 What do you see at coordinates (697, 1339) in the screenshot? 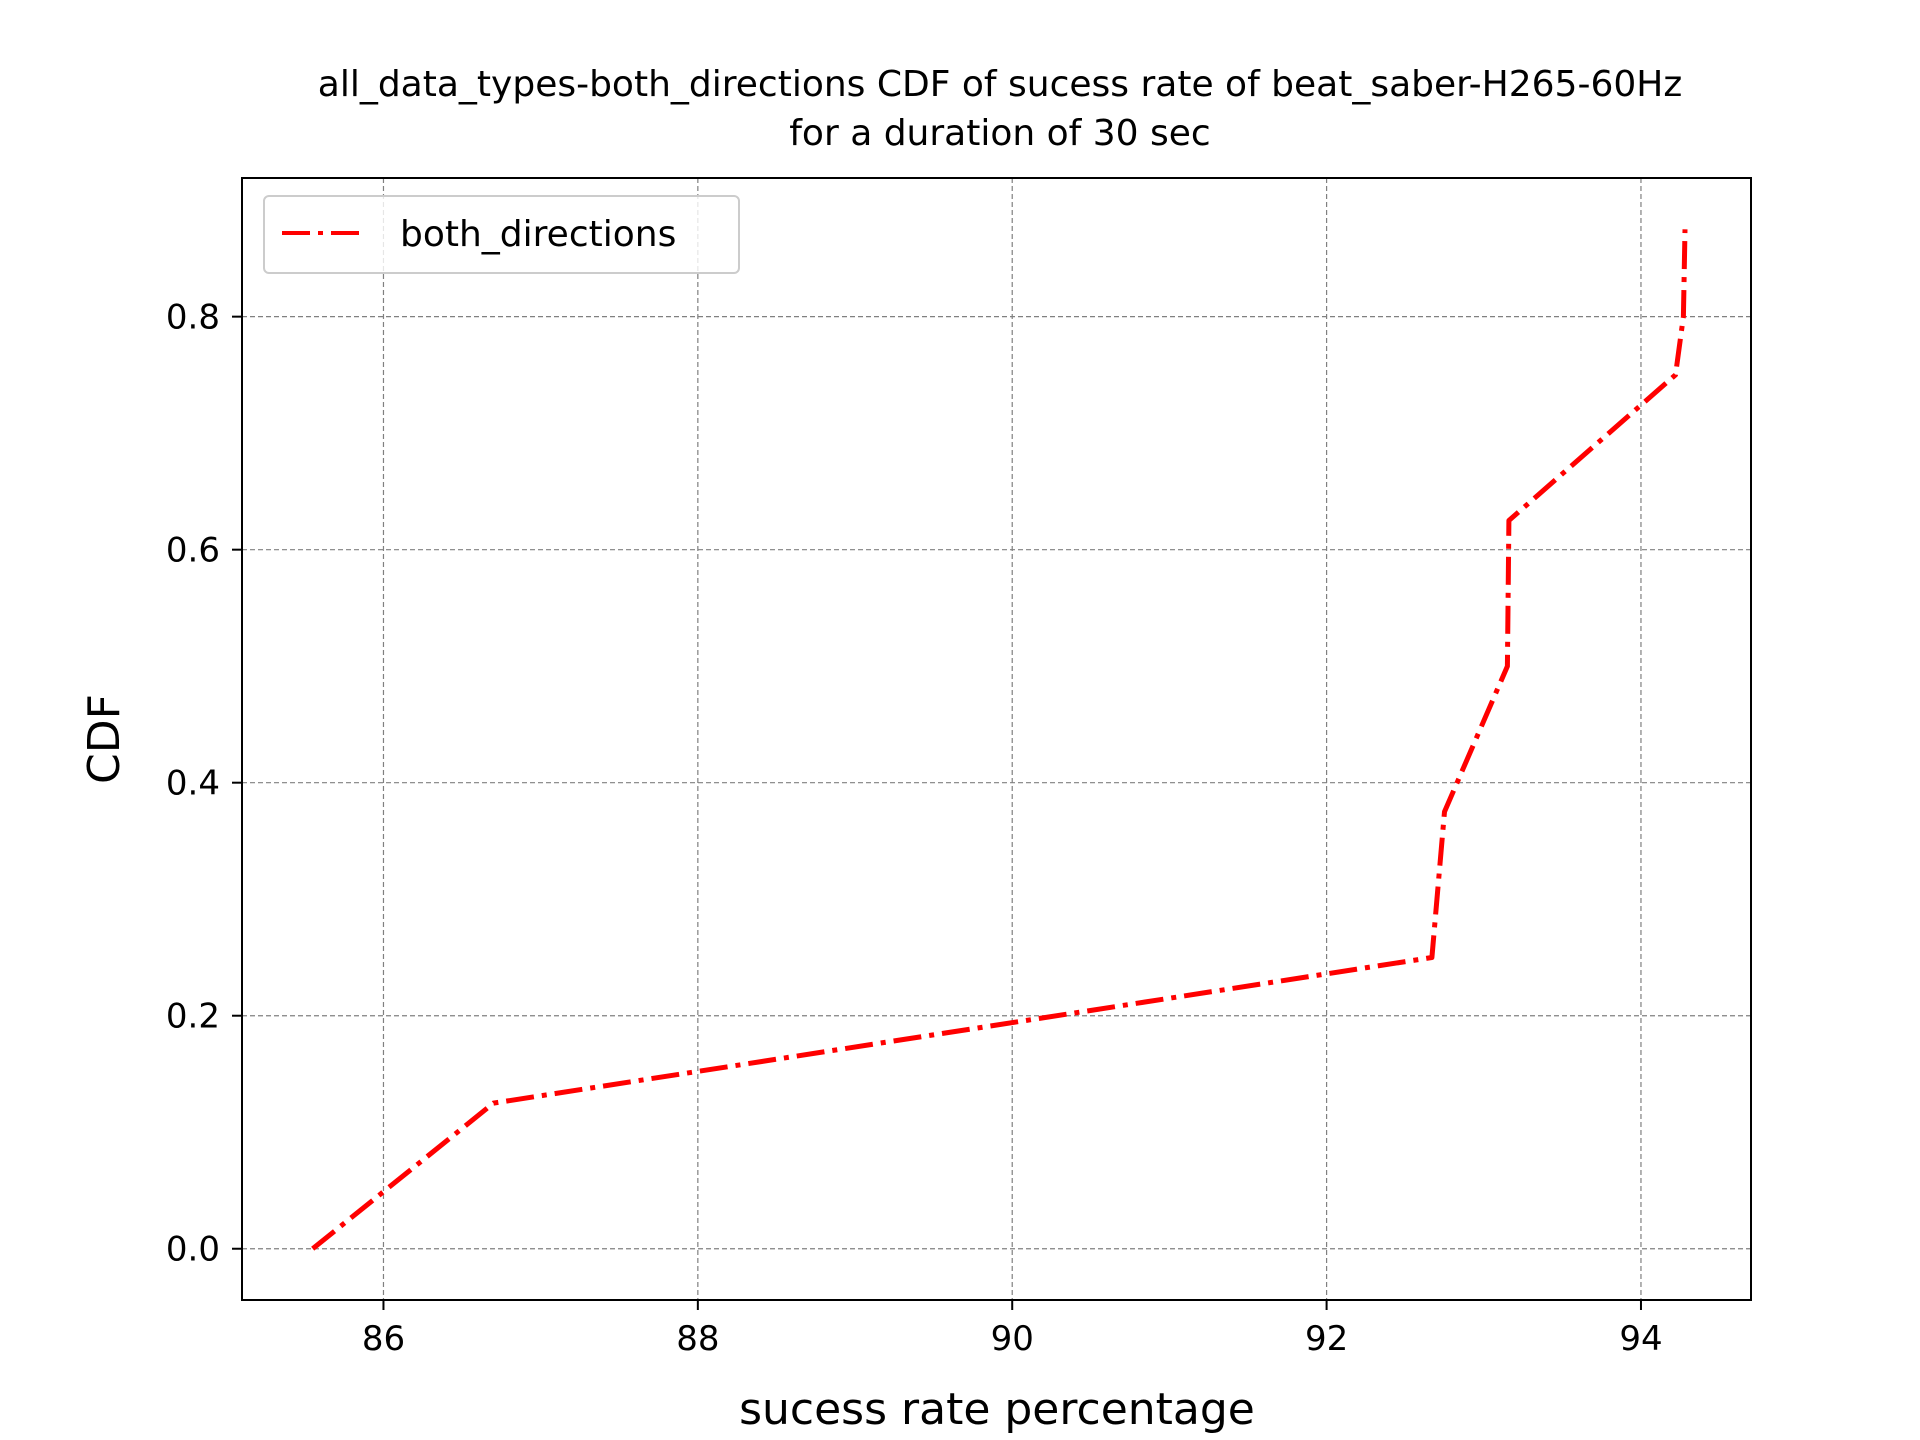
I see `x-tick-label: 88` at bounding box center [697, 1339].